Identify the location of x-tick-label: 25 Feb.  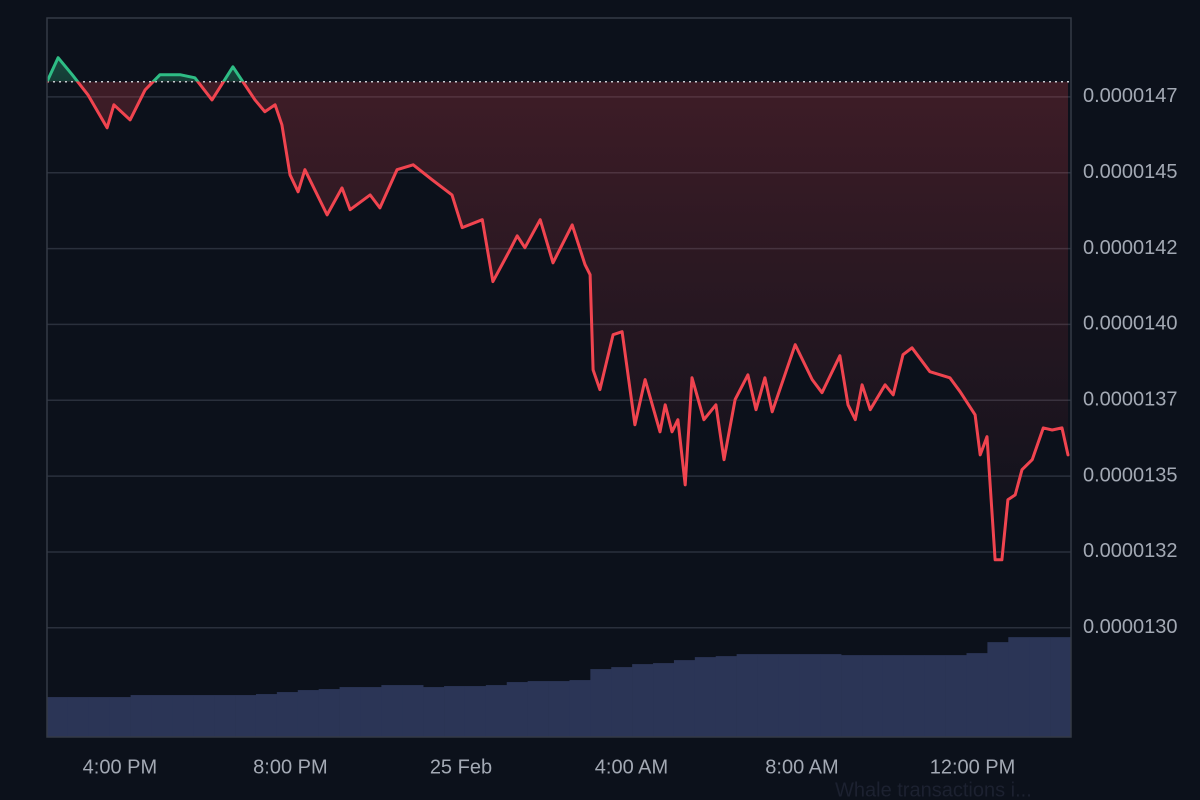
(461, 767).